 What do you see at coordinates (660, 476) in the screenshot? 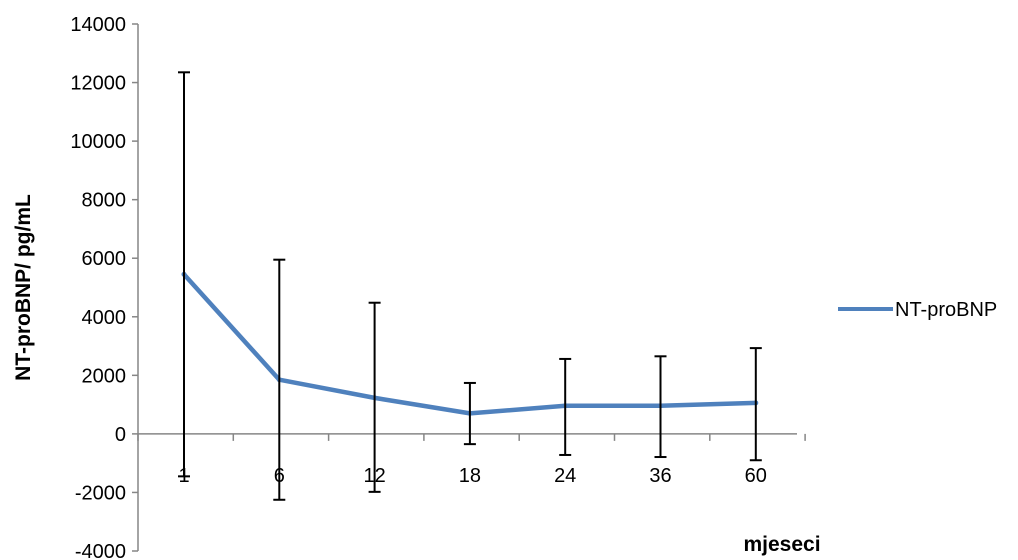
I see `x-tick-label: 36` at bounding box center [660, 476].